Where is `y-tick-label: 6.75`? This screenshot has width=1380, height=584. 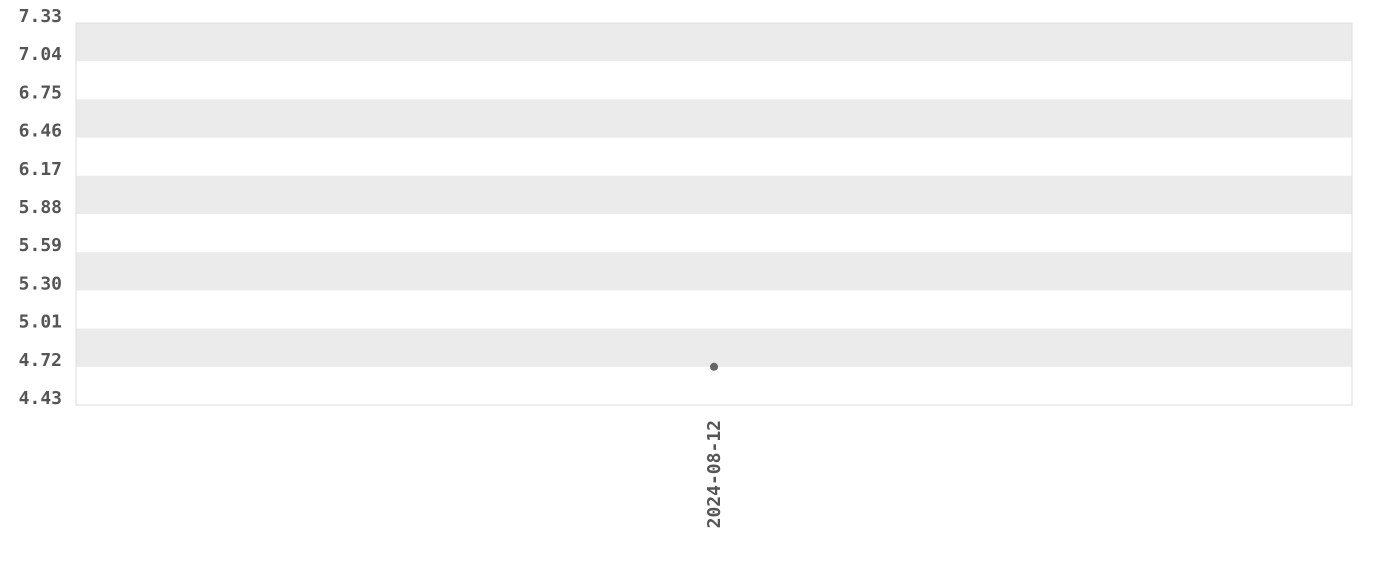
y-tick-label: 6.75 is located at coordinates (40, 92).